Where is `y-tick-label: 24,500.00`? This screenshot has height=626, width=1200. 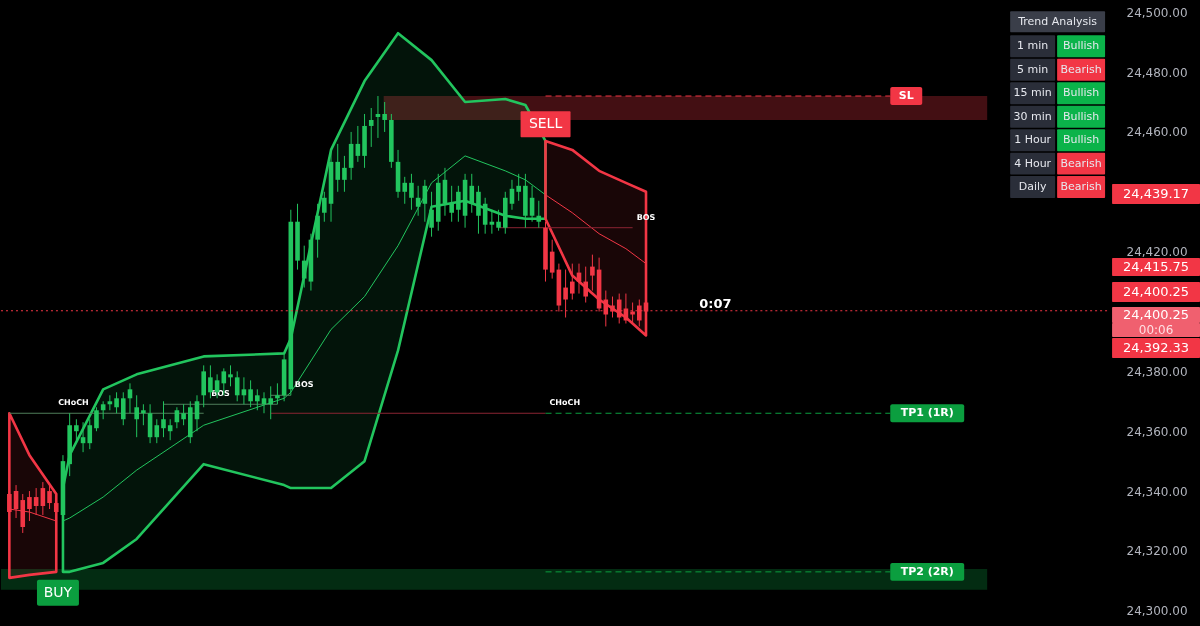 y-tick-label: 24,500.00 is located at coordinates (1157, 12).